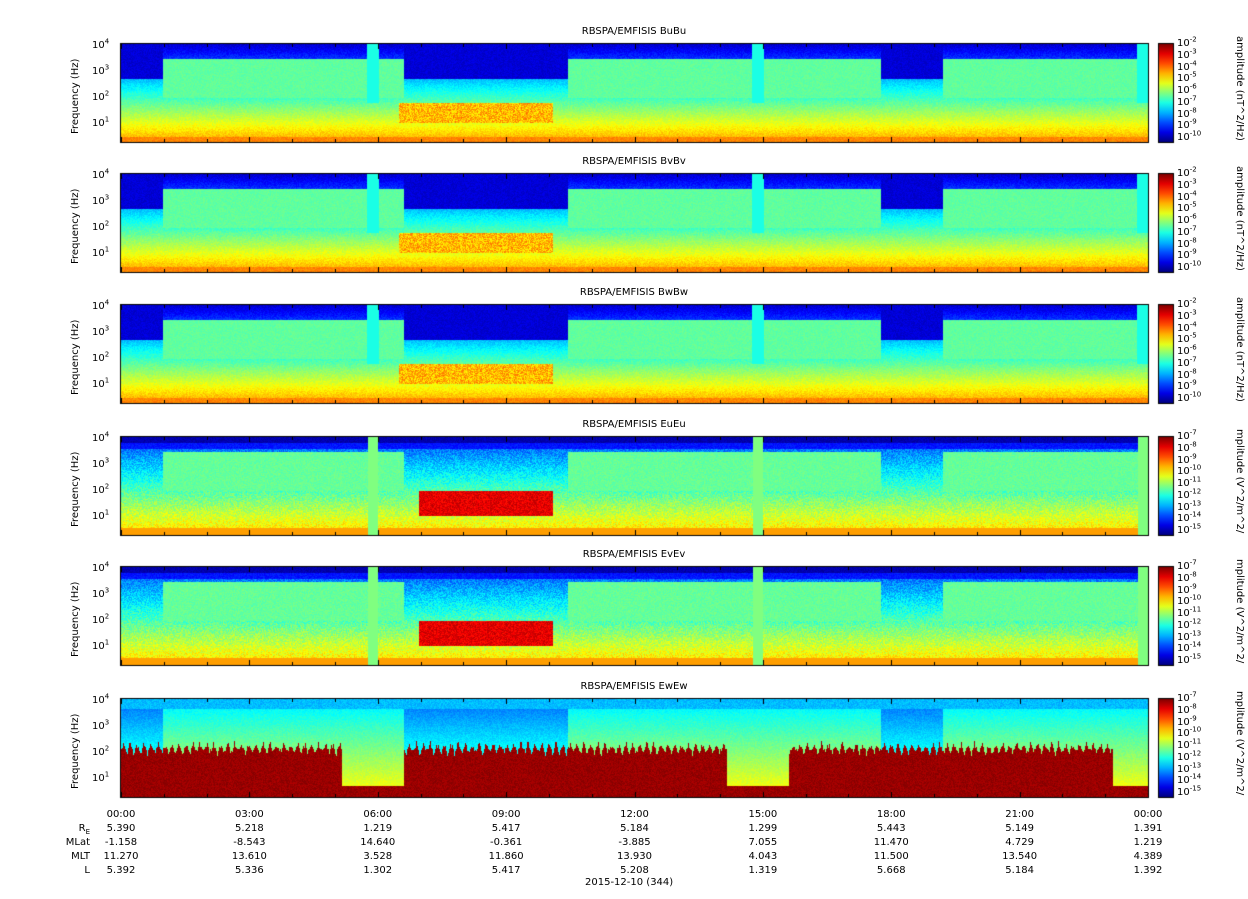 The image size is (1248, 899). I want to click on colorbar-tick-label: 10⁻¹², so click(1189, 624).